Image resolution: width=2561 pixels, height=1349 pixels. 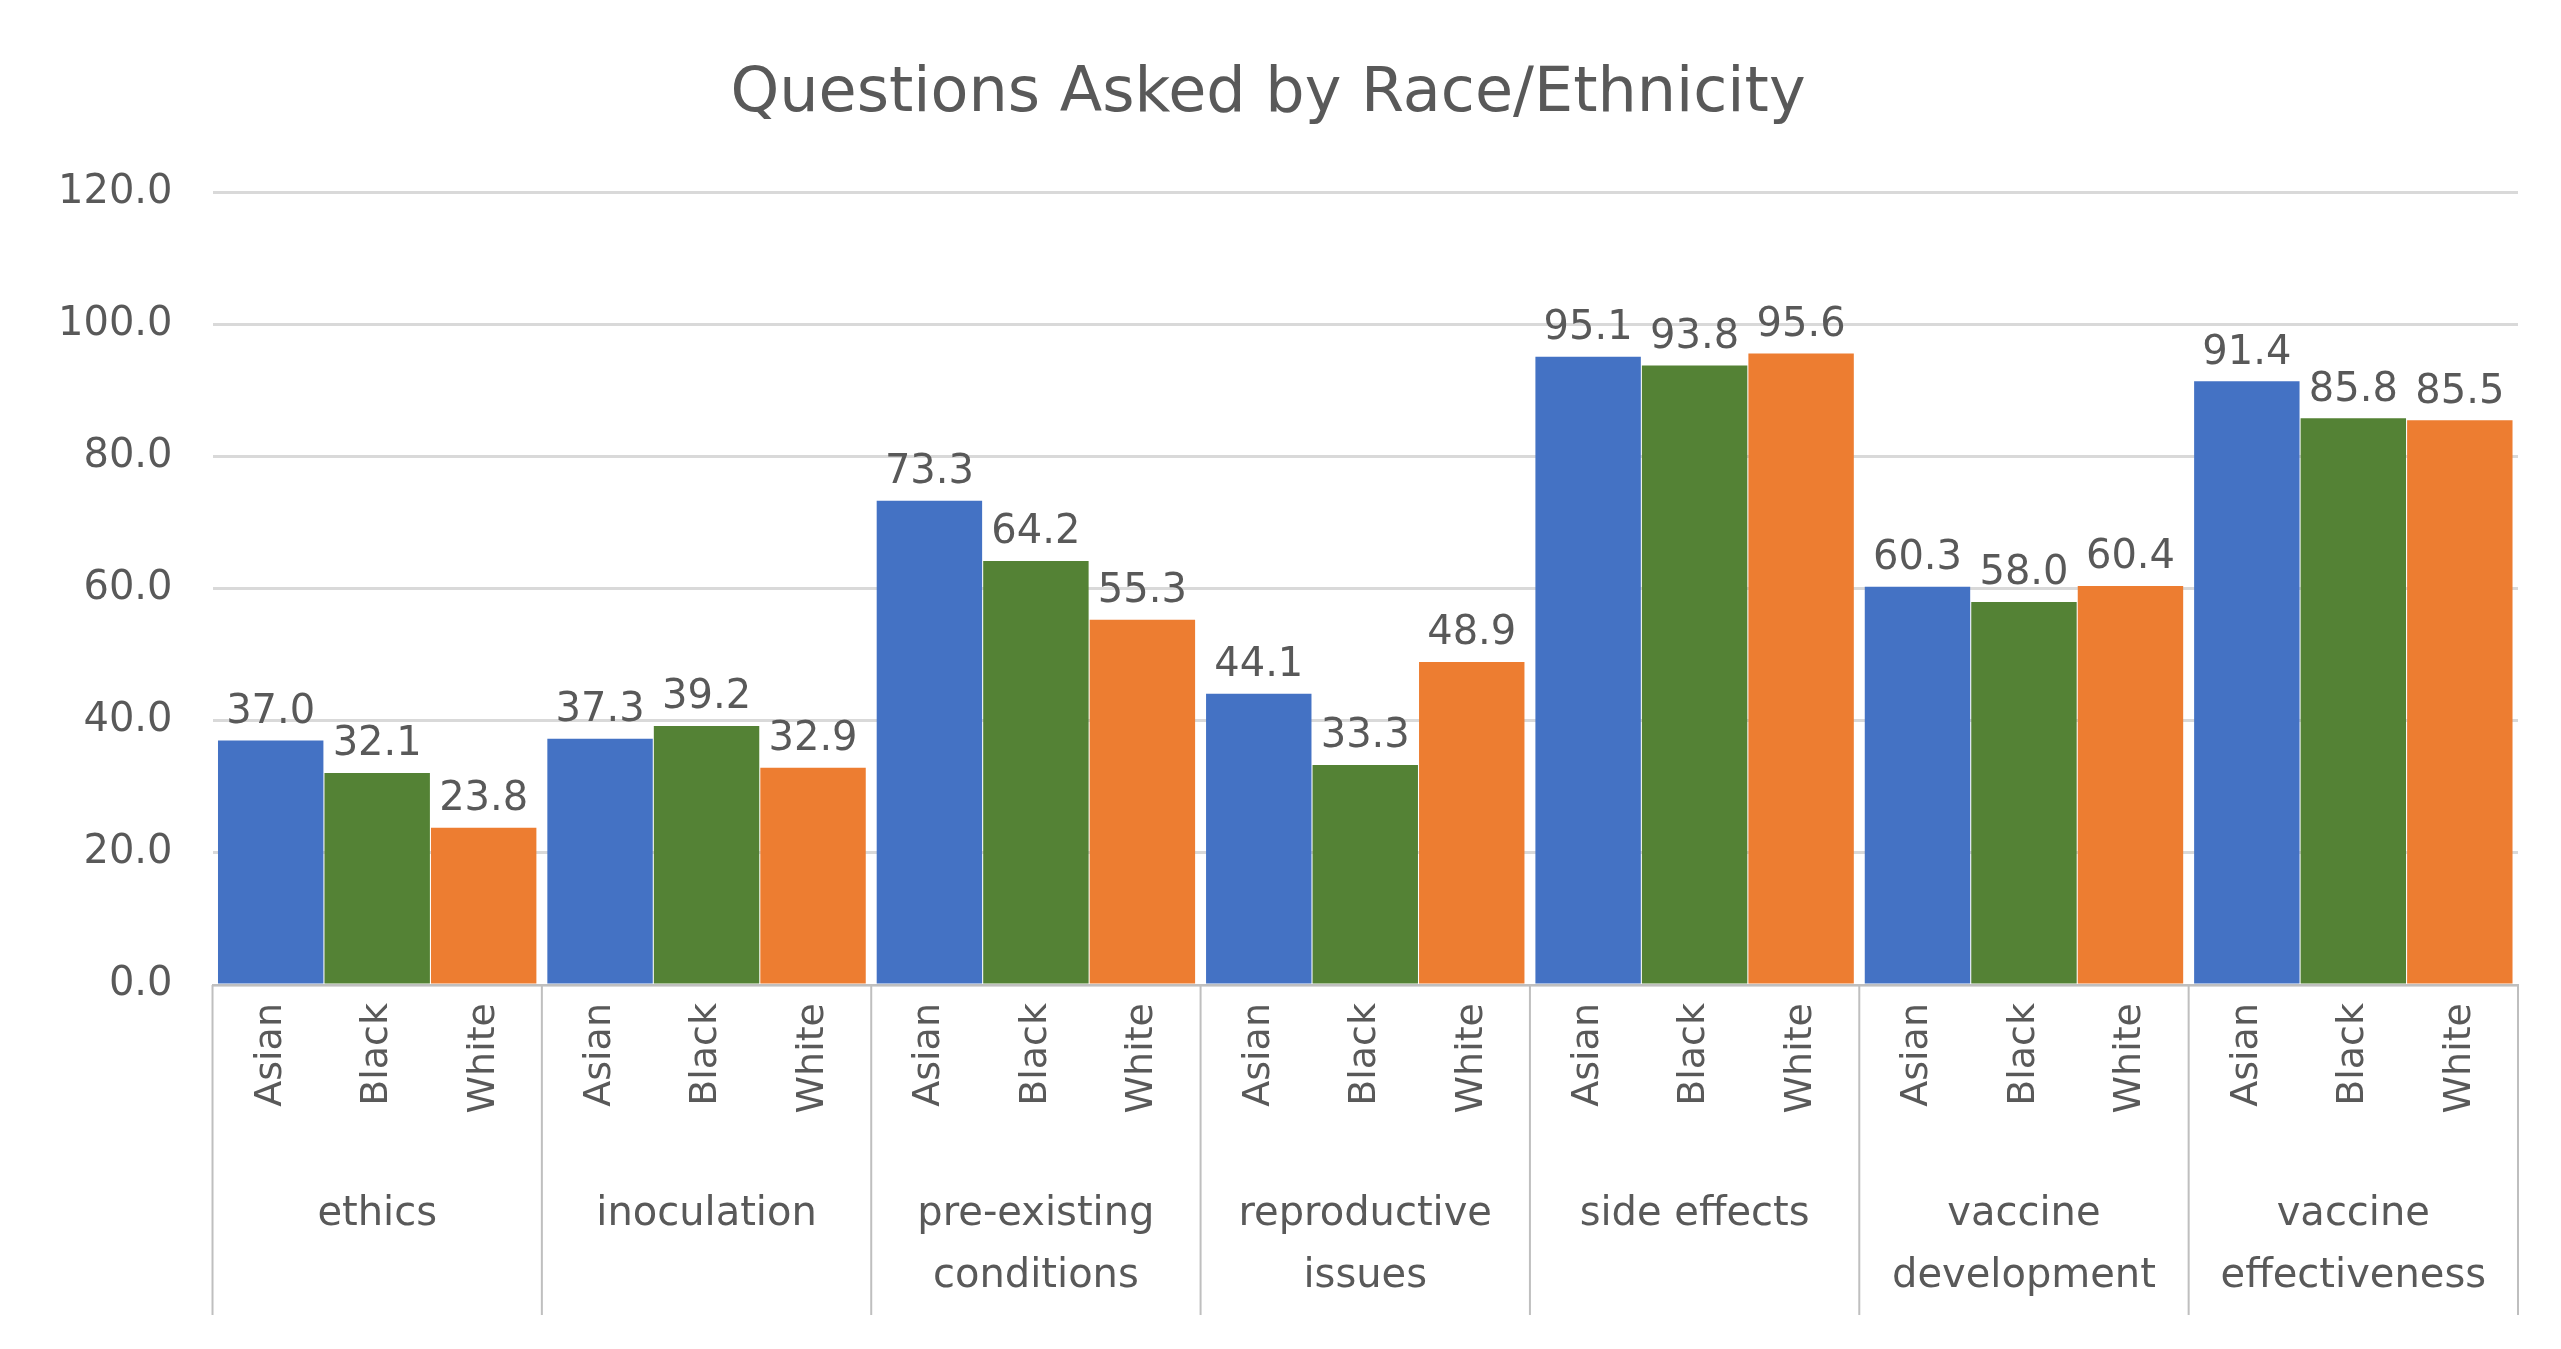 What do you see at coordinates (1268, 90) in the screenshot?
I see `chart-title: Questions Asked by Race/Ethnicity` at bounding box center [1268, 90].